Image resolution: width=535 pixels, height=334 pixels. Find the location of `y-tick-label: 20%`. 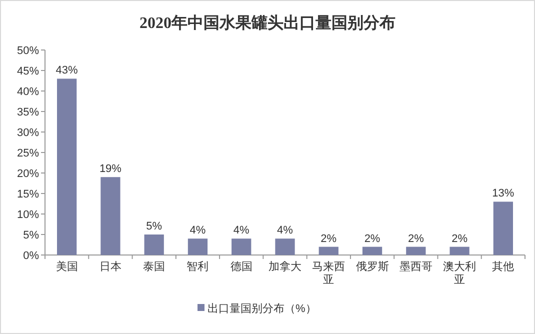

y-tick-label: 20% is located at coordinates (28, 174).